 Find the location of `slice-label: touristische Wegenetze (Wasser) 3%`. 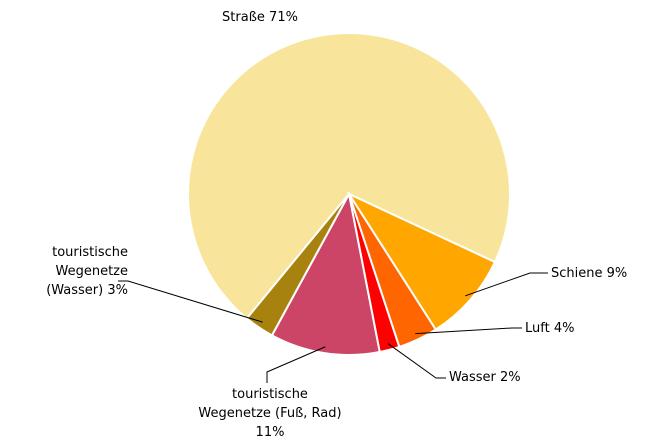

slice-label: touristische Wegenetze (Wasser) 3% is located at coordinates (64, 271).